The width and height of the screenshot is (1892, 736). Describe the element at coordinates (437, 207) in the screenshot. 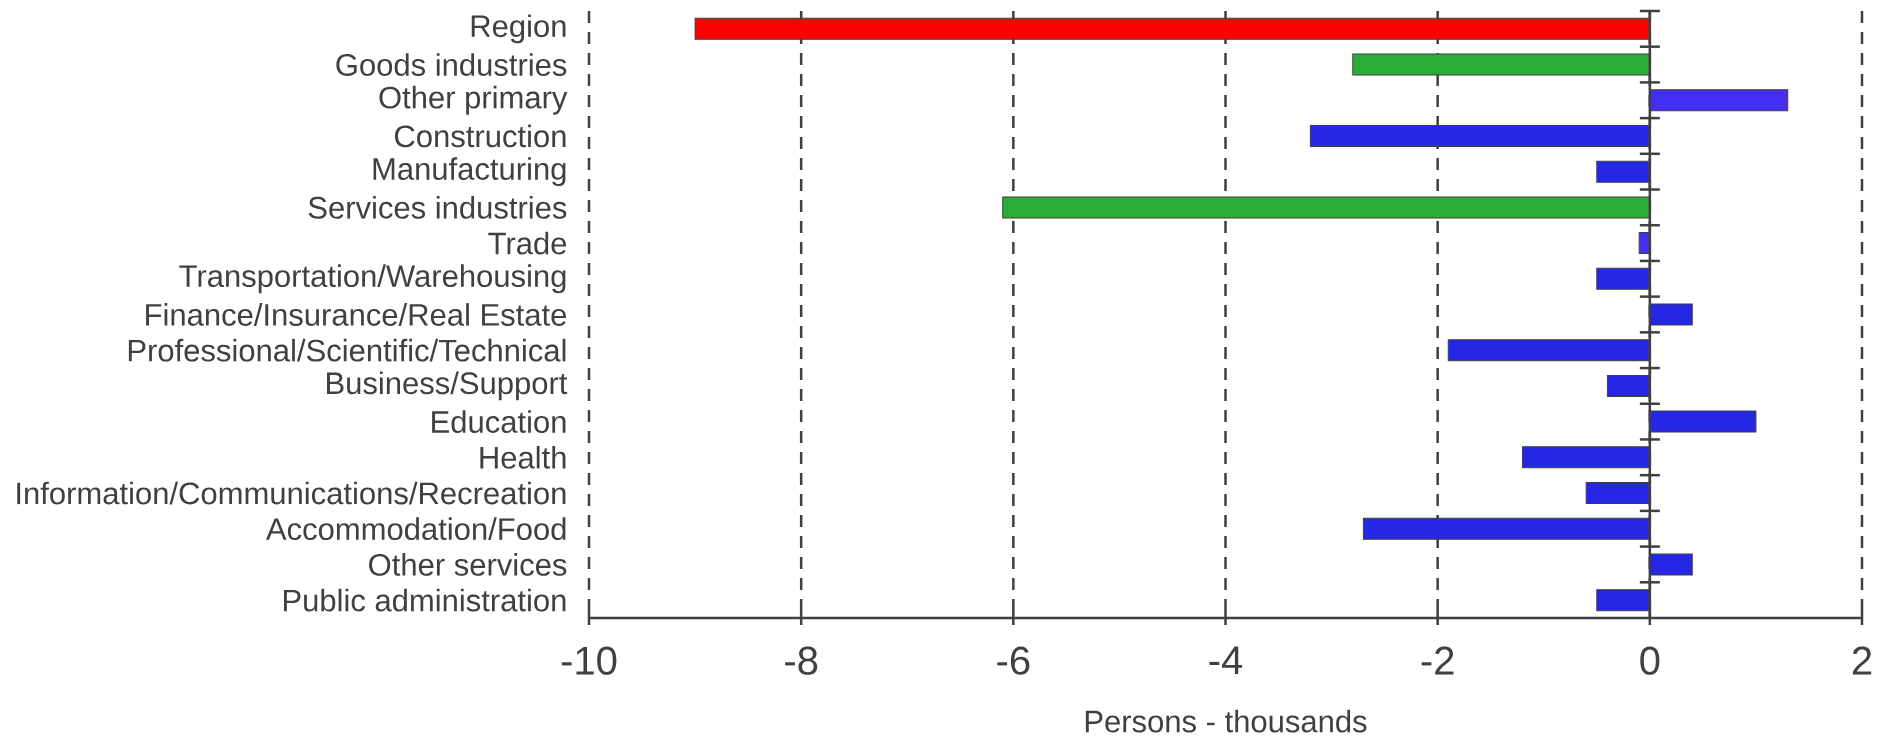

I see `y-tick-label: Services industries` at that location.